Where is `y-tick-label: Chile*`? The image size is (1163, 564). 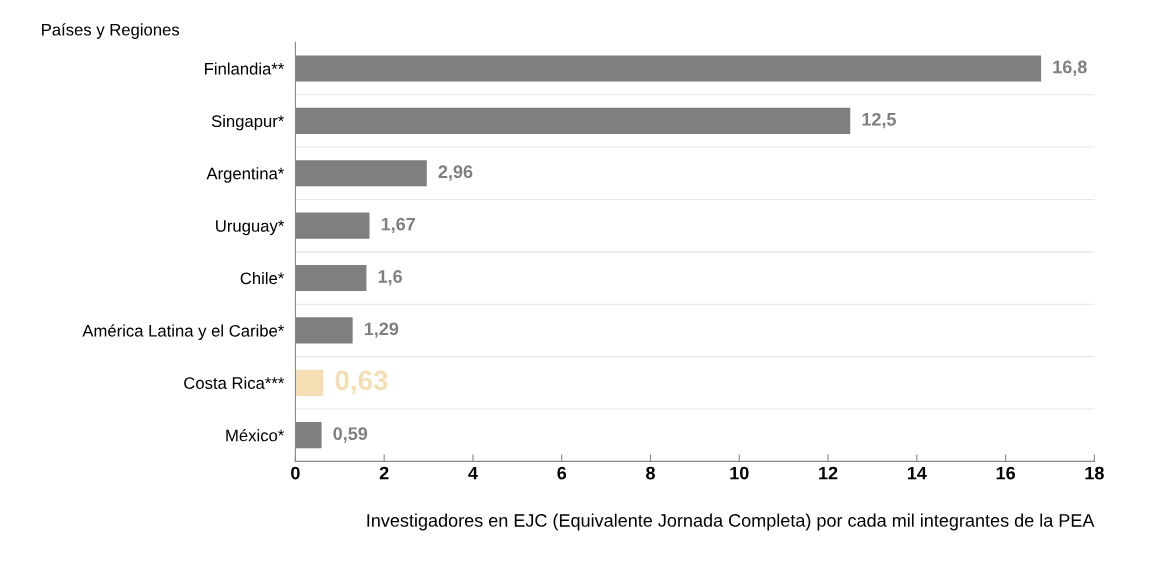 y-tick-label: Chile* is located at coordinates (262, 278).